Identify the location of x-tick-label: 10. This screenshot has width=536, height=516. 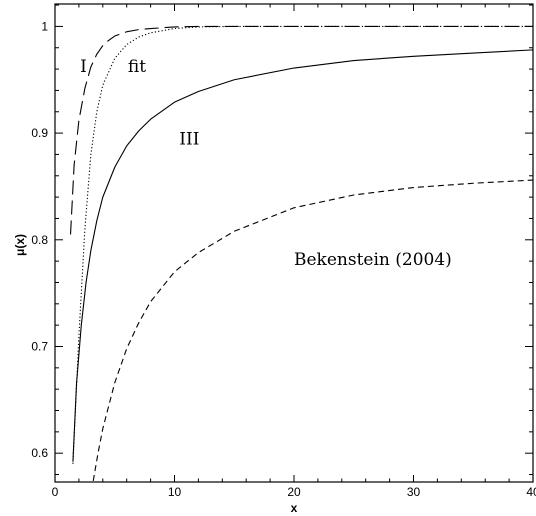
(175, 492).